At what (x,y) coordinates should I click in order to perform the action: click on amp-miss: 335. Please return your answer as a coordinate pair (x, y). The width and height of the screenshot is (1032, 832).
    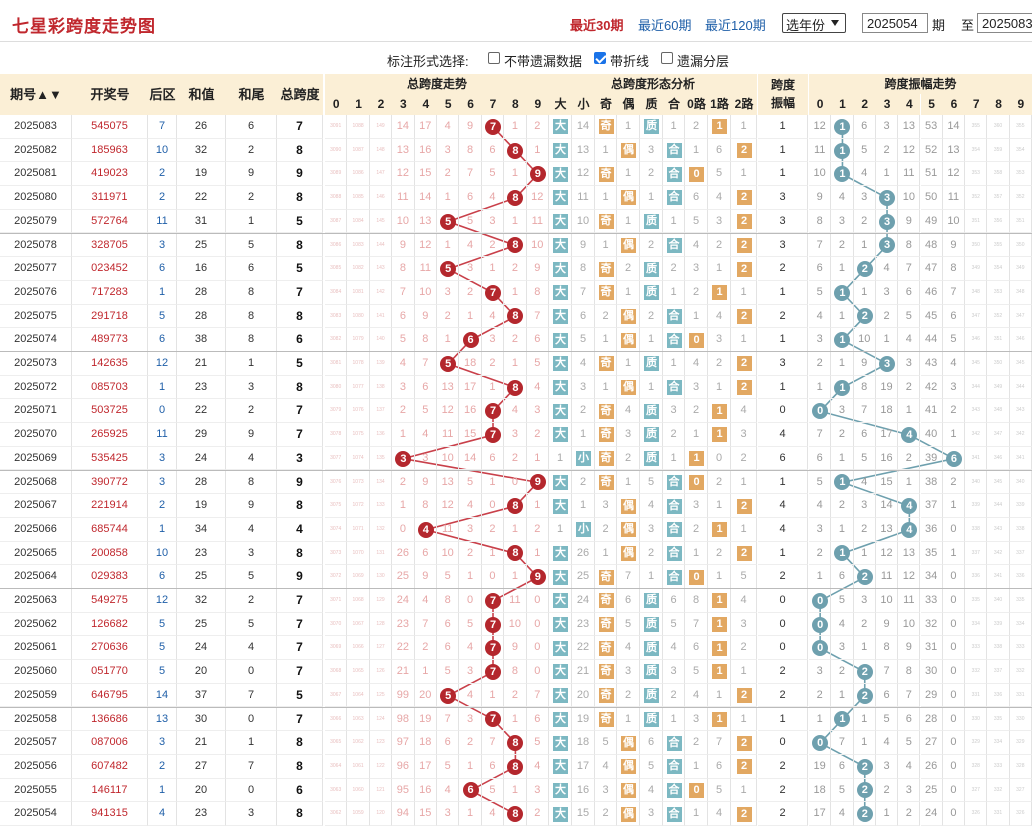
    Looking at the image, I should click on (1020, 601).